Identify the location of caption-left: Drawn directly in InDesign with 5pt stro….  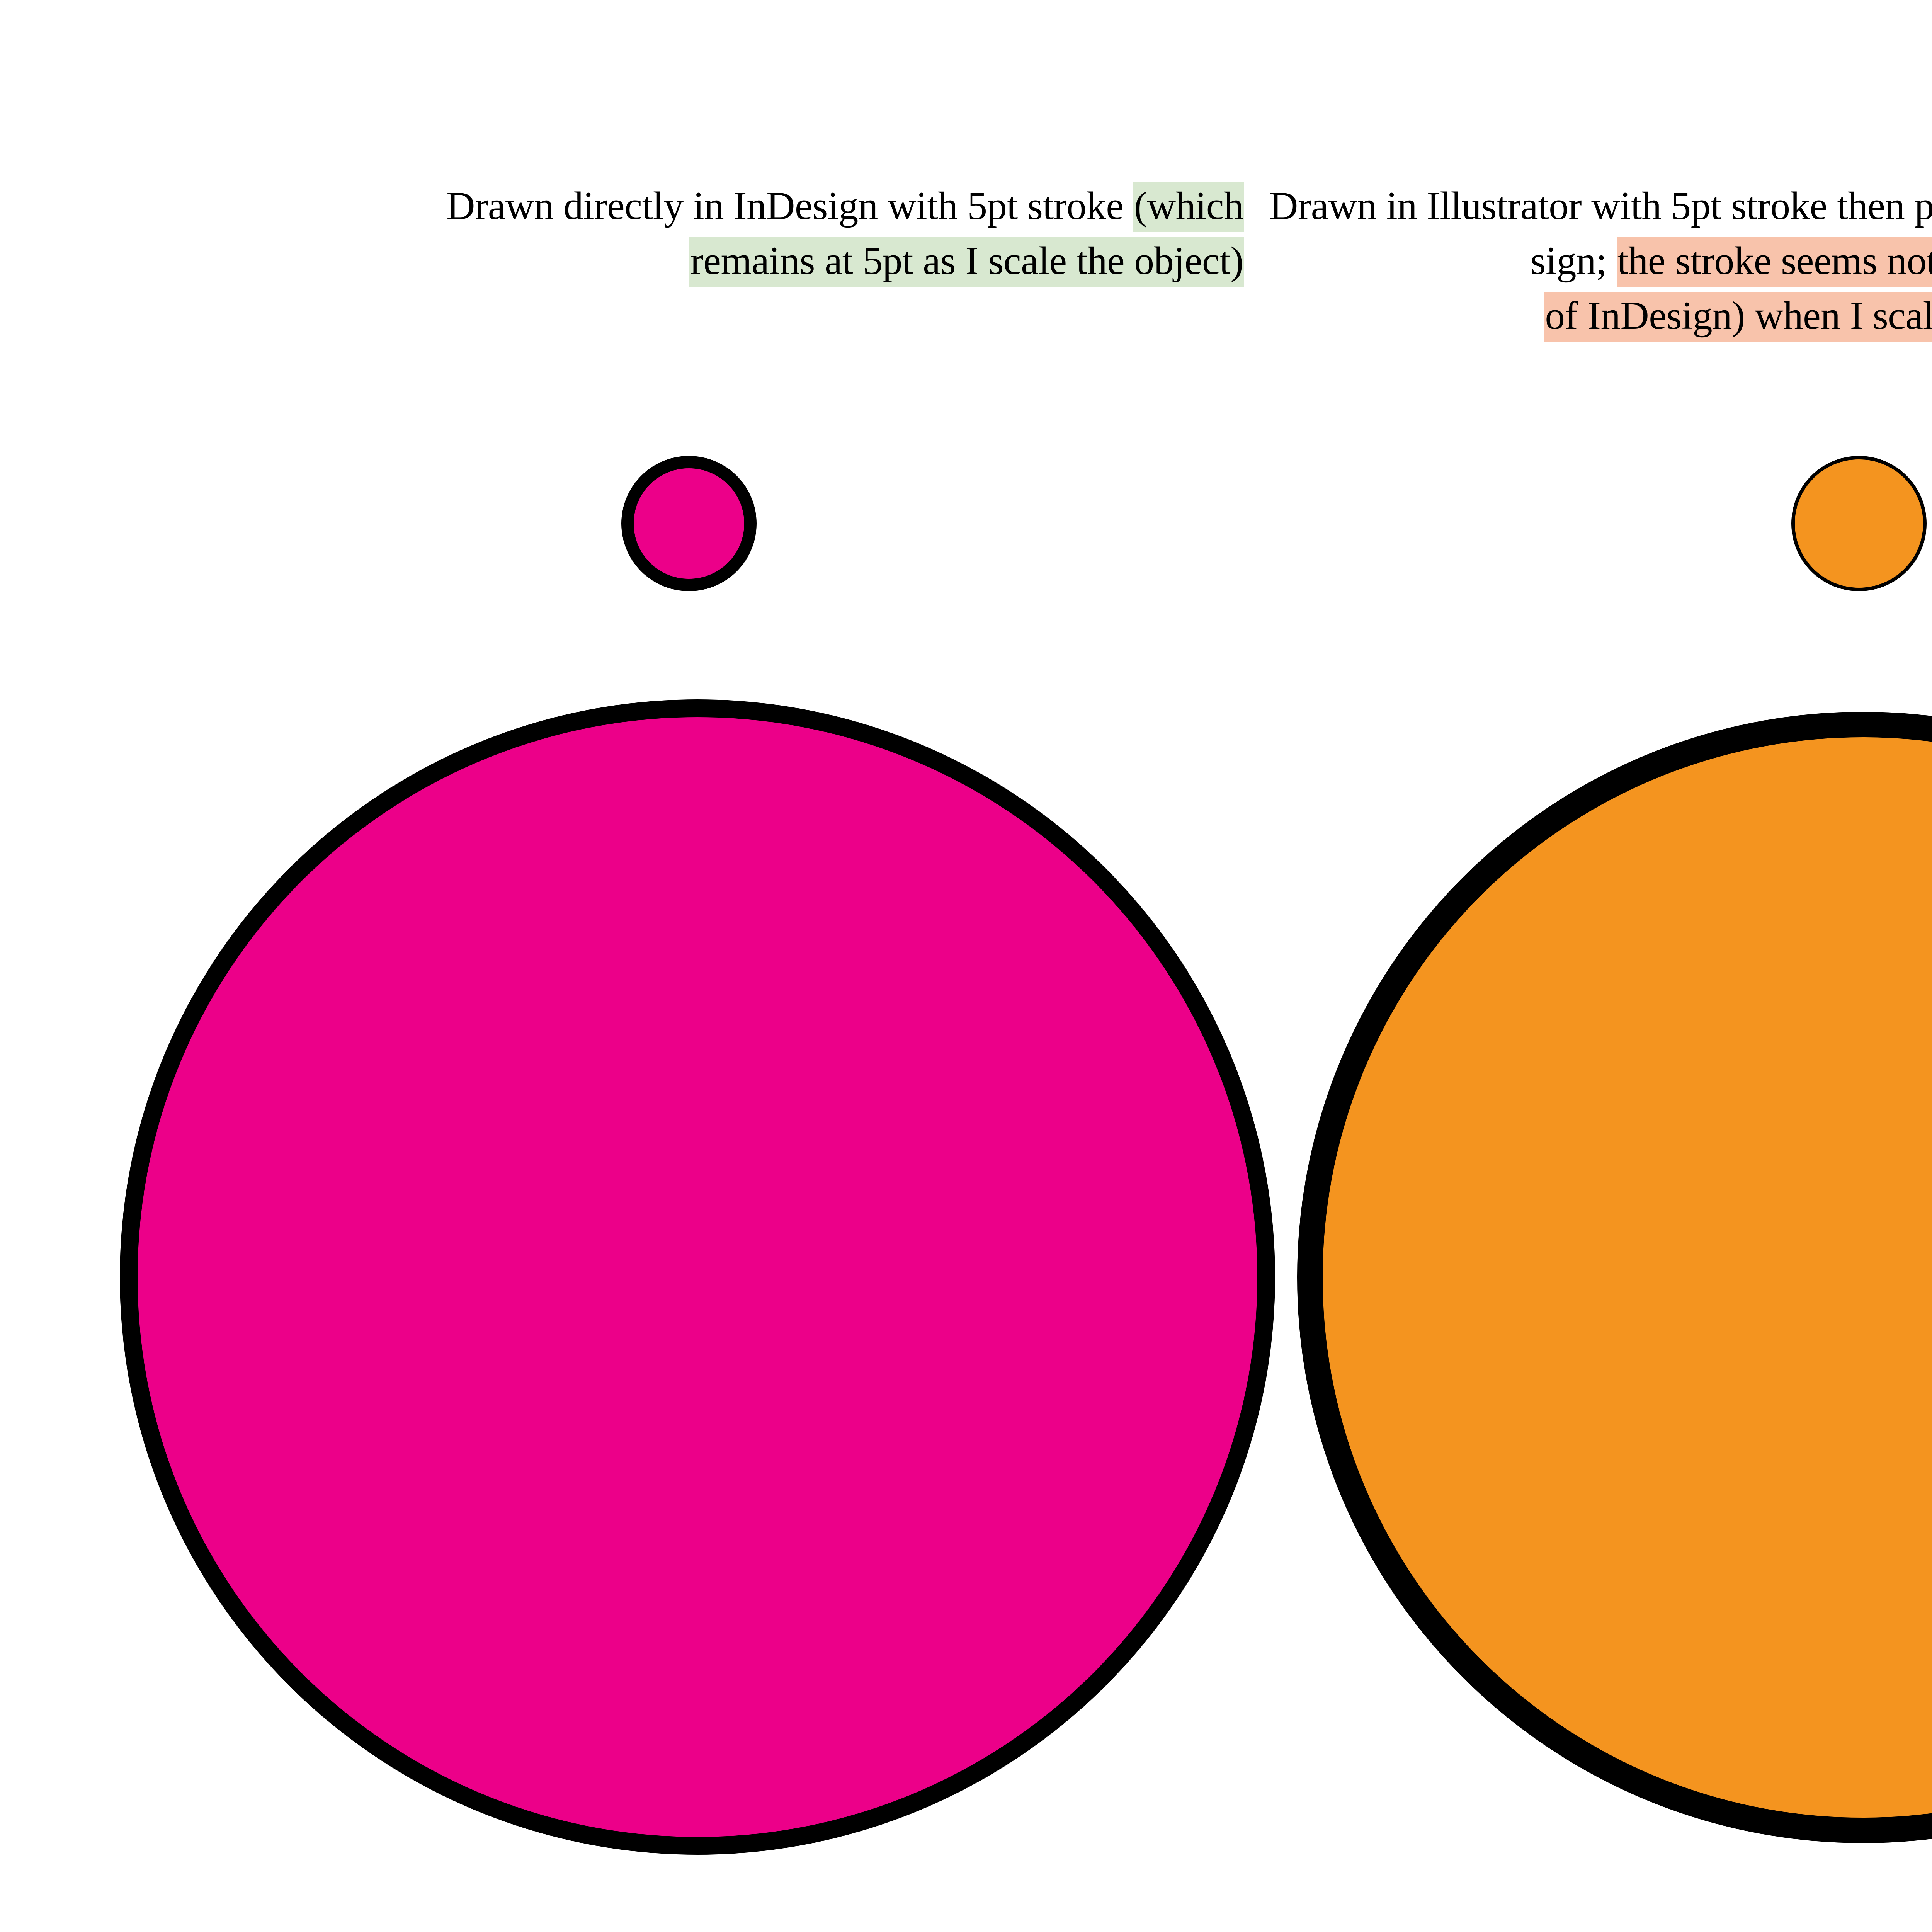
(705, 234).